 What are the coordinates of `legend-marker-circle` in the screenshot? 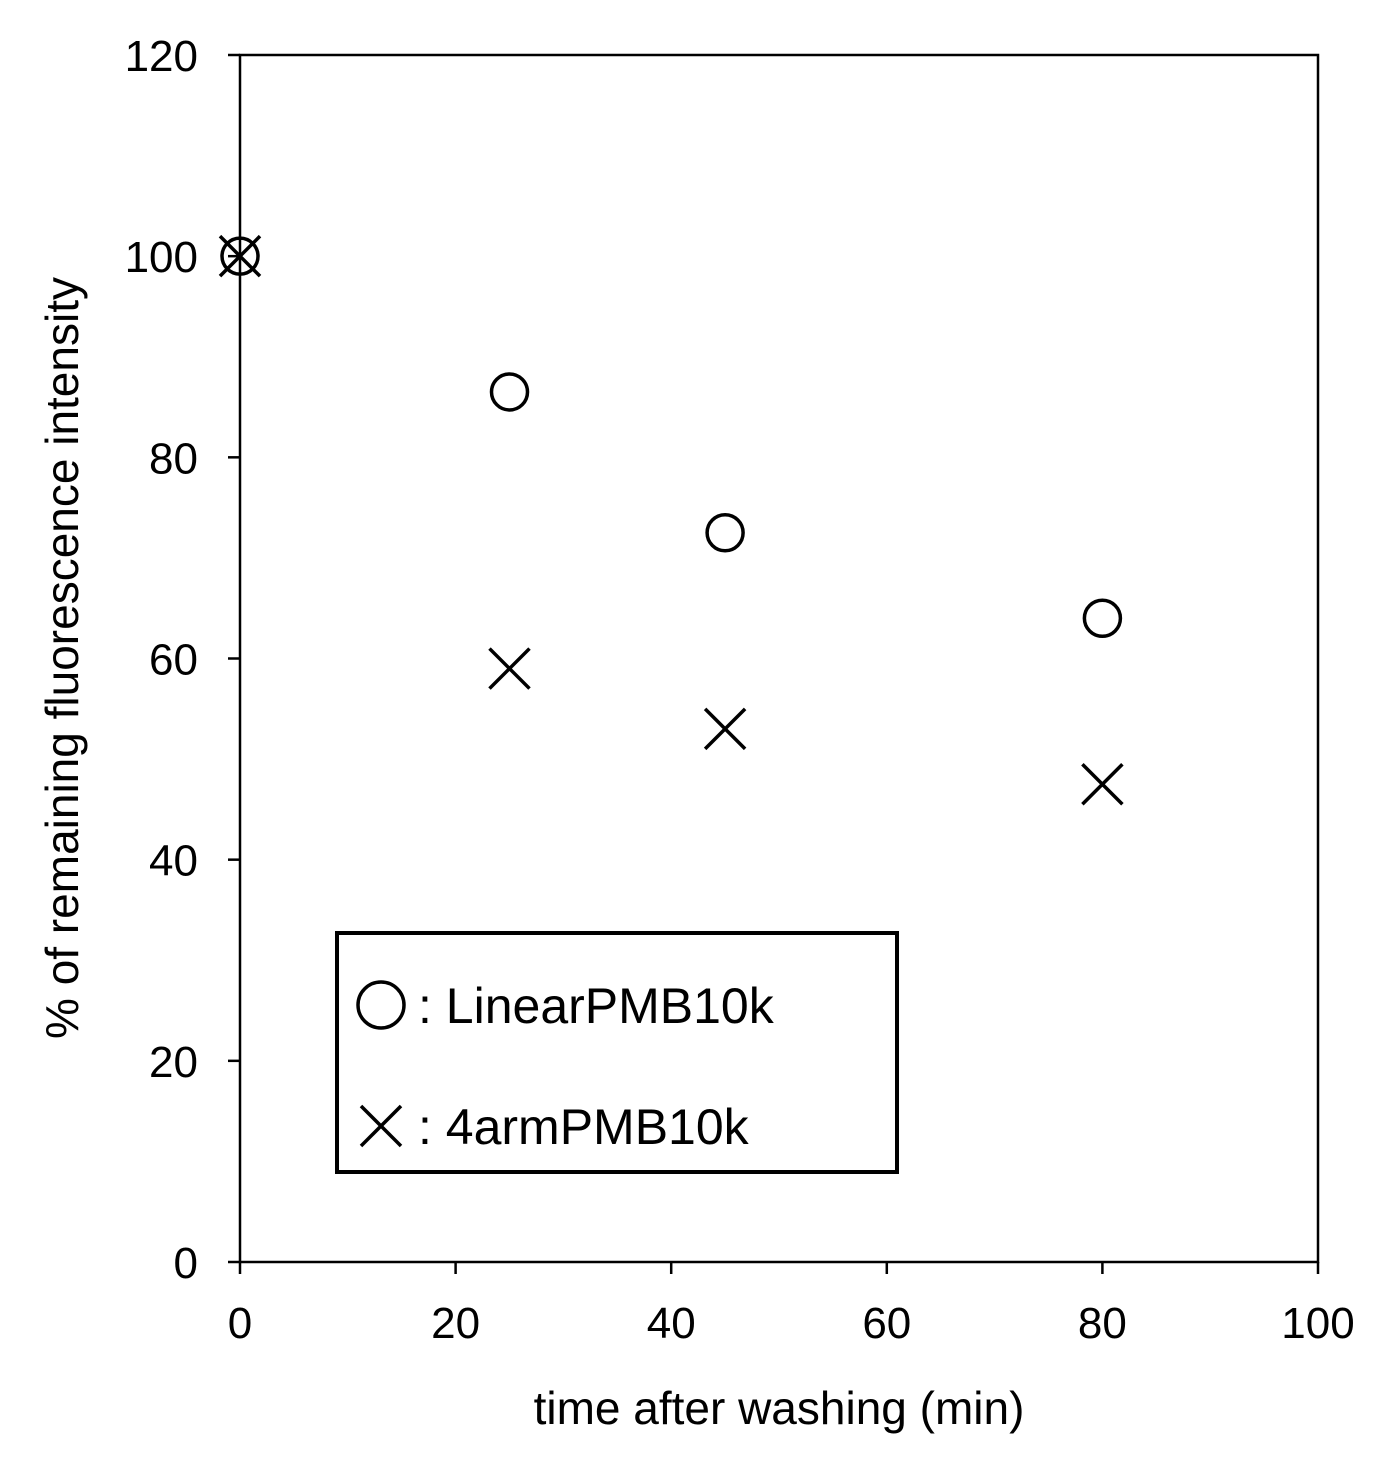 It's located at (381, 1005).